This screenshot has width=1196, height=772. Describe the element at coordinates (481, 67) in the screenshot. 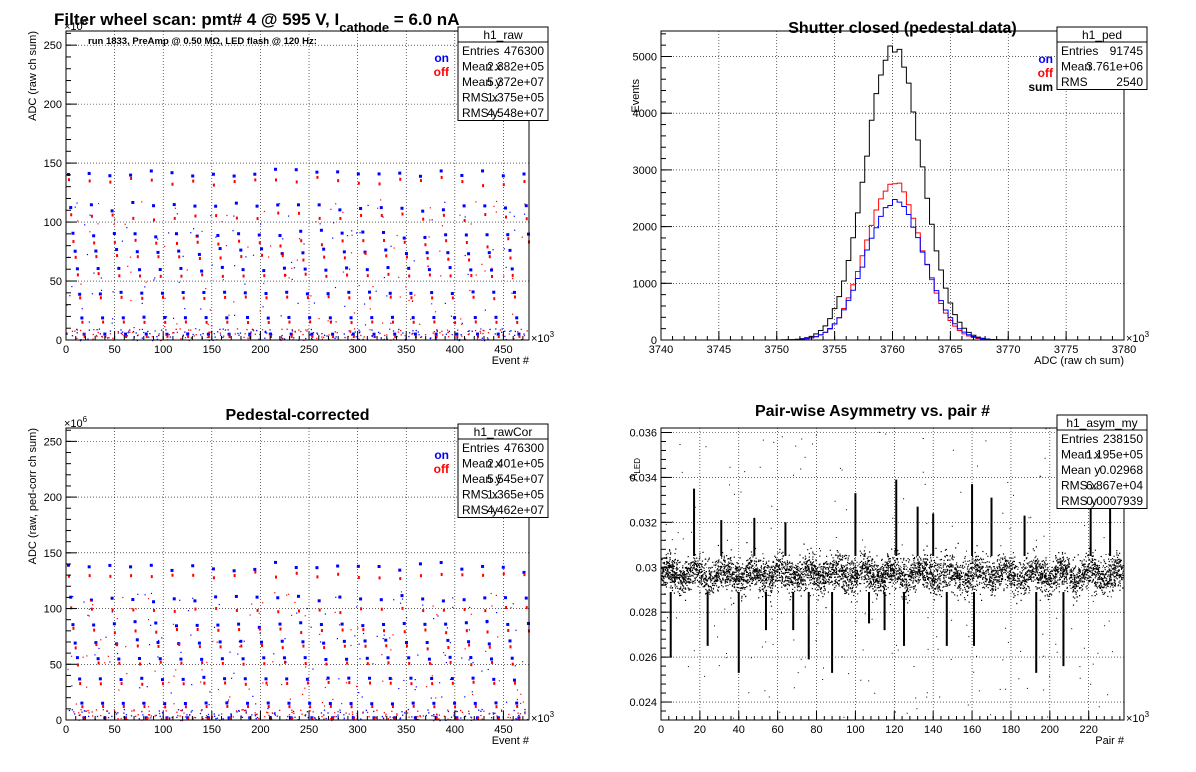

I see `stats-label: Mean x` at that location.